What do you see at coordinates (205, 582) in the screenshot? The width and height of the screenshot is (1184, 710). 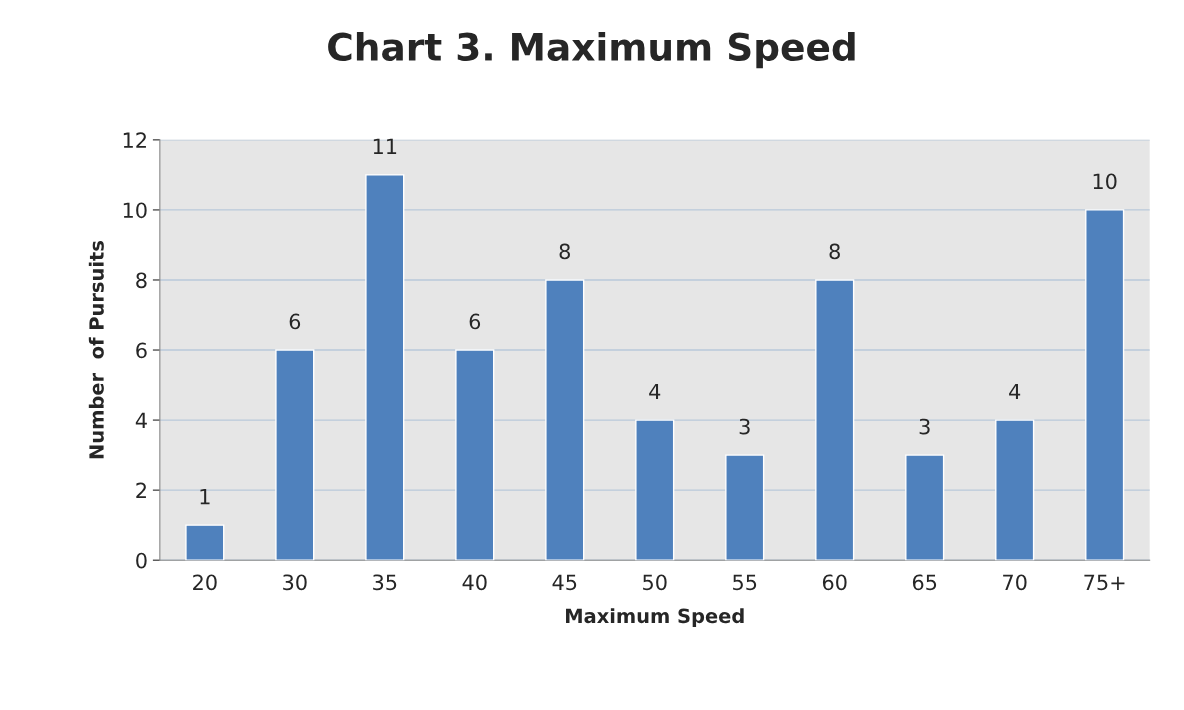 I see `x-tick-label: 20` at bounding box center [205, 582].